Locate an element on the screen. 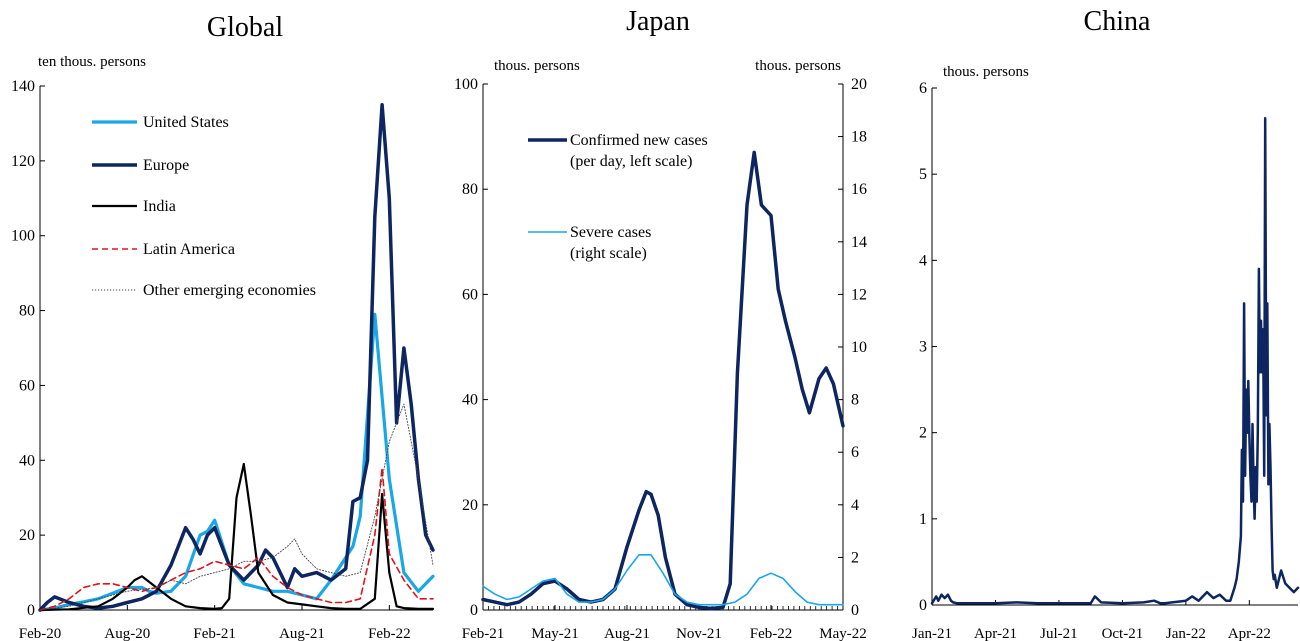 Image resolution: width=1300 pixels, height=641 pixels. x-tick-label: May-22 is located at coordinates (843, 633).